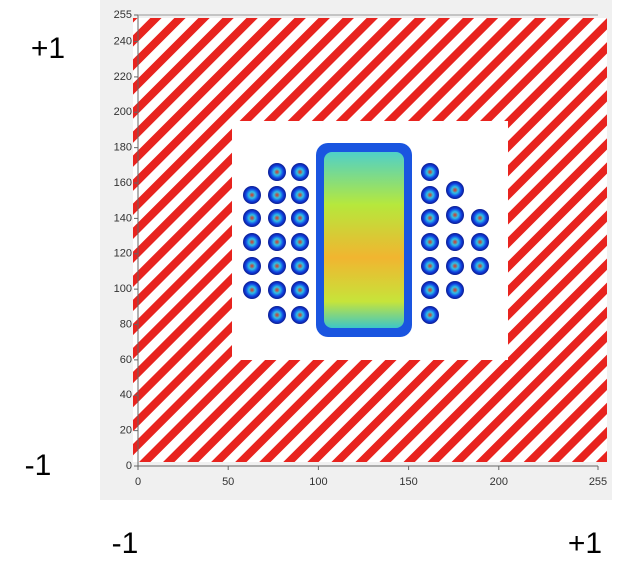 This screenshot has height=563, width=617. Describe the element at coordinates (499, 482) in the screenshot. I see `x-tick-label: 200` at that location.